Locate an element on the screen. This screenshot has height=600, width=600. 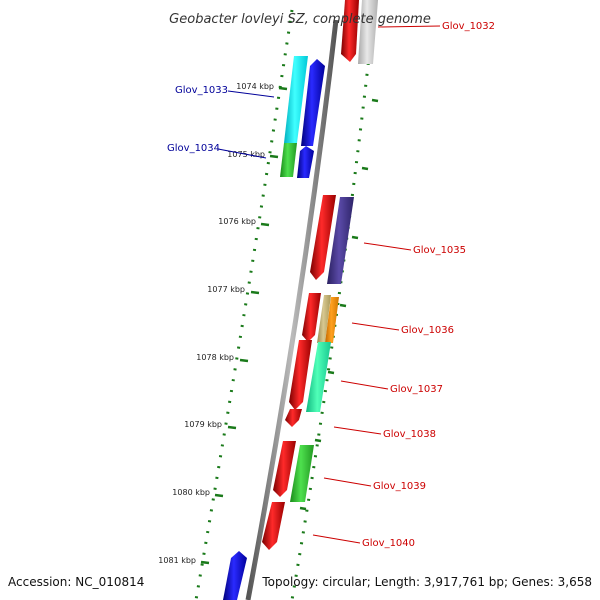
tick-label: 1077 kbp is located at coordinates (226, 289).